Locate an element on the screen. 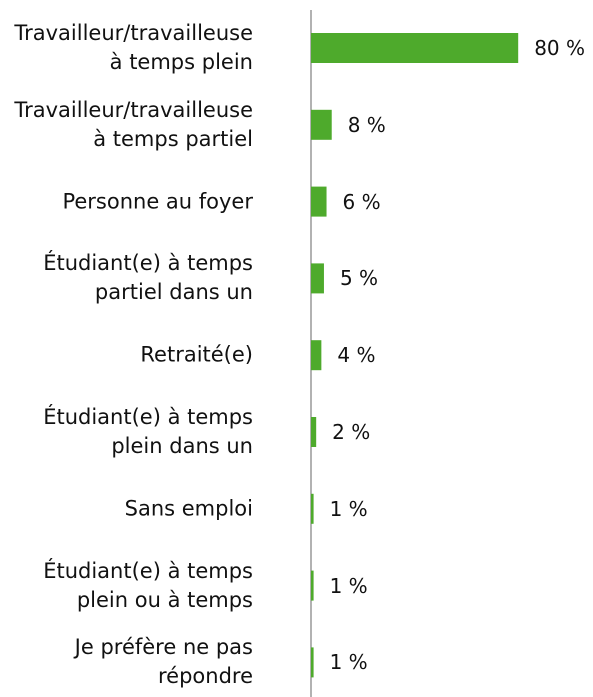 The width and height of the screenshot is (593, 697). category-label: Je préfère ne pas répondre is located at coordinates (163, 662).